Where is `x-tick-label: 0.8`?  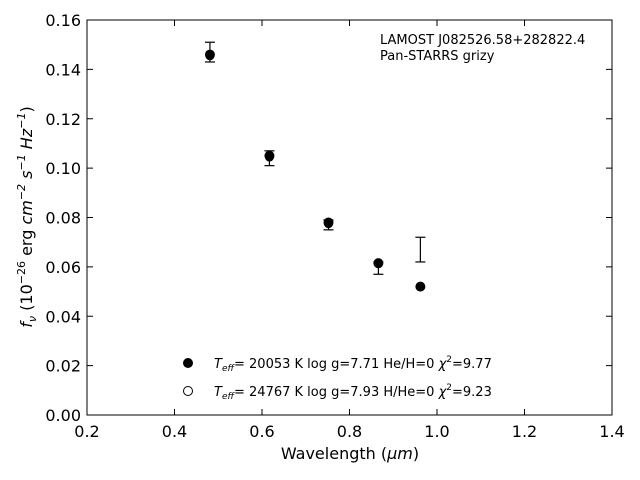 x-tick-label: 0.8 is located at coordinates (349, 431).